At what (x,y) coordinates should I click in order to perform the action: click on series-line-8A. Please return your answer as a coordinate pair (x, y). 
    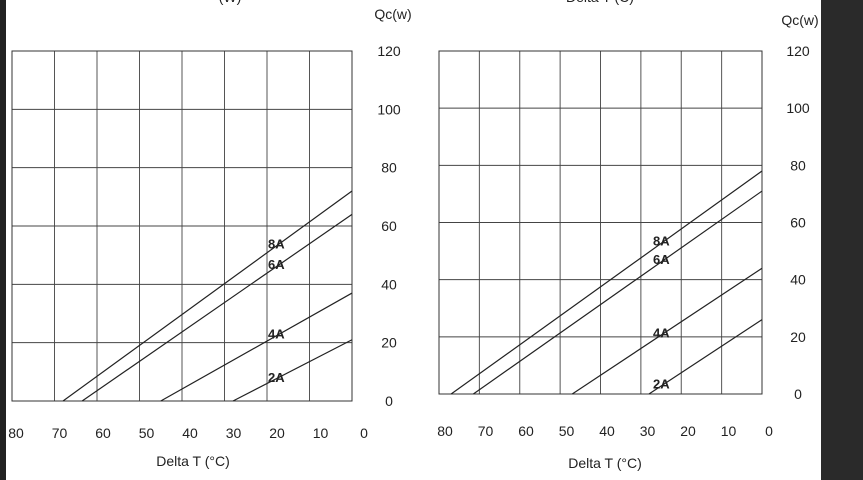
    Looking at the image, I should click on (207, 296).